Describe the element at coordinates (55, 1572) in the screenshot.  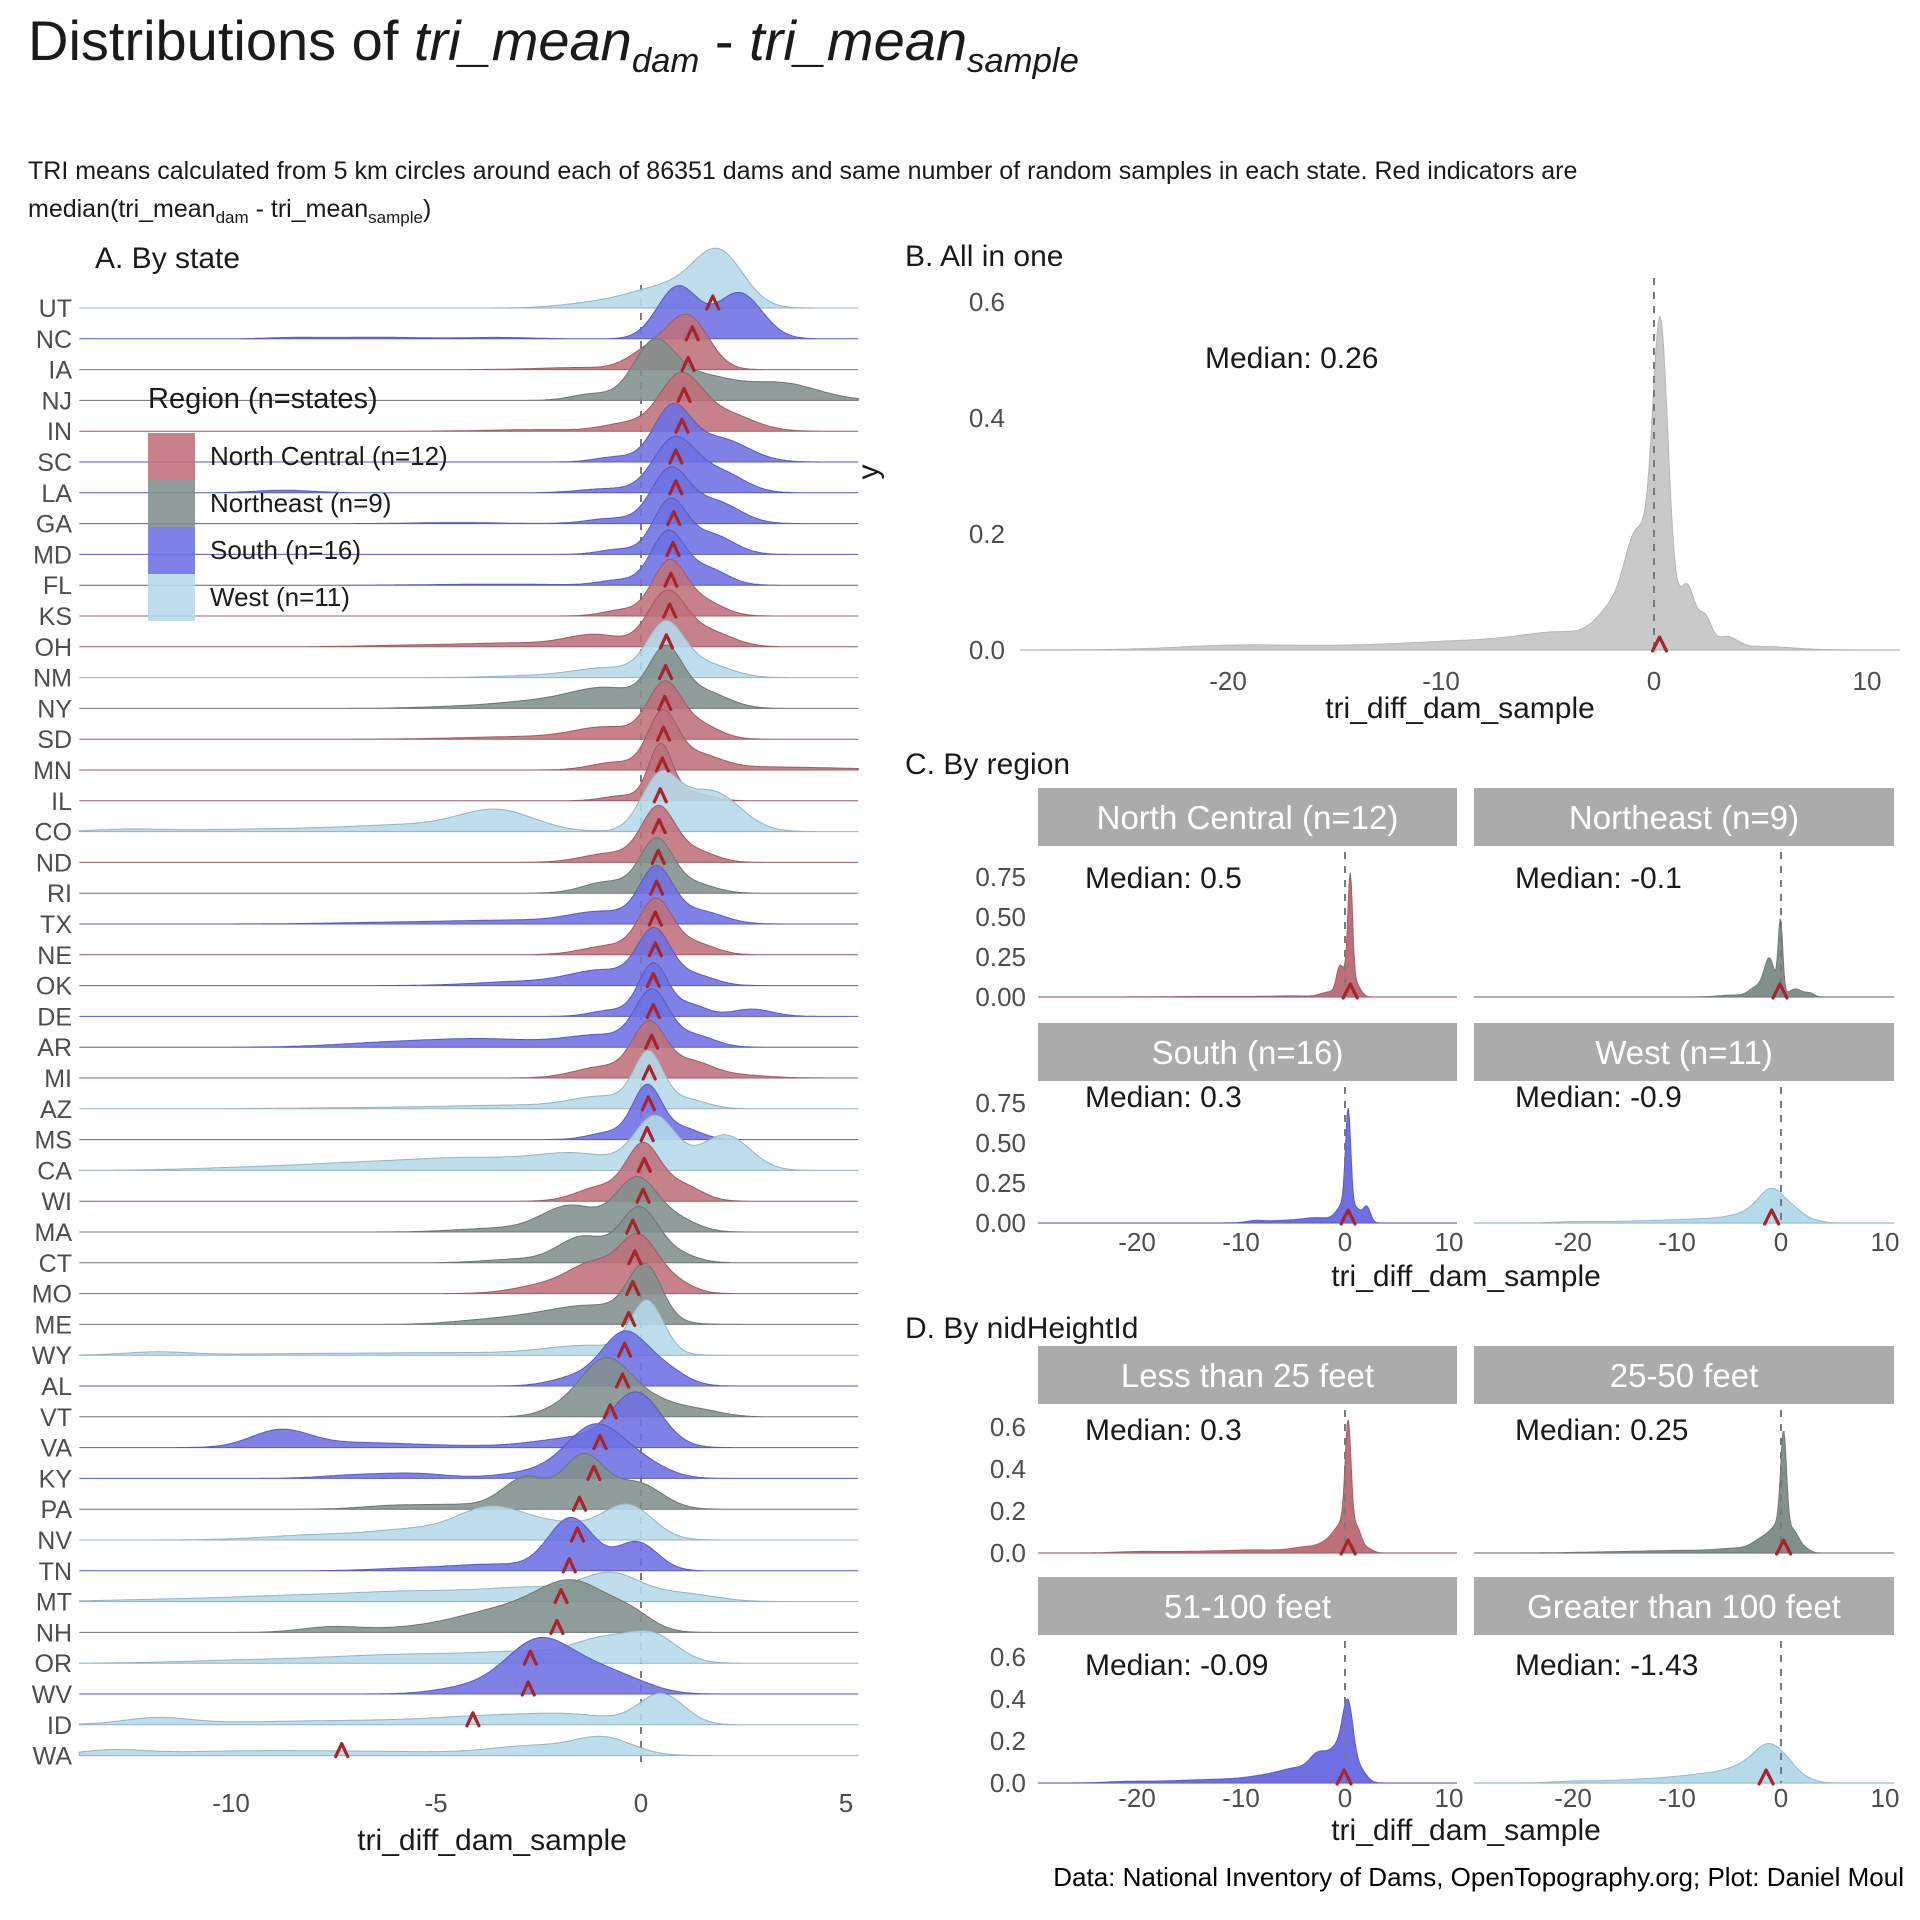
I see `state-label-tn: TN` at that location.